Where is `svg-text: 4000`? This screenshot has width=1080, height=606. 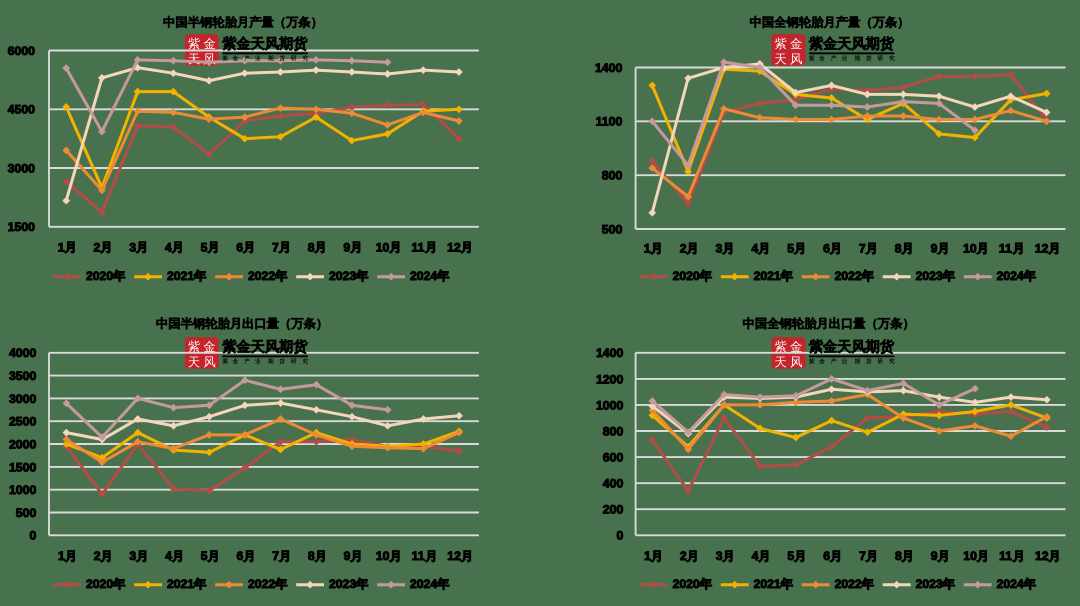
svg-text: 4000 is located at coordinates (23, 353).